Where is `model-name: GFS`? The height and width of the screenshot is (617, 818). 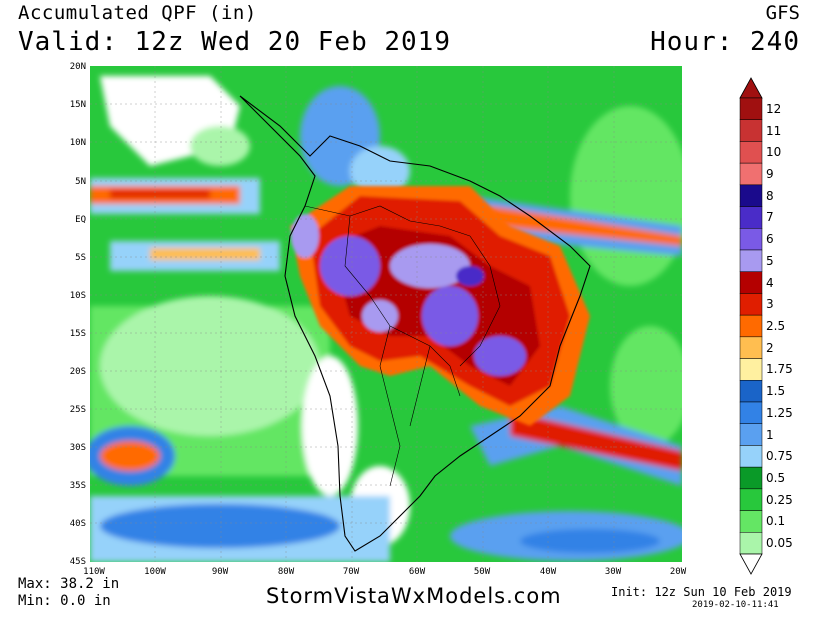 model-name: GFS is located at coordinates (782, 13).